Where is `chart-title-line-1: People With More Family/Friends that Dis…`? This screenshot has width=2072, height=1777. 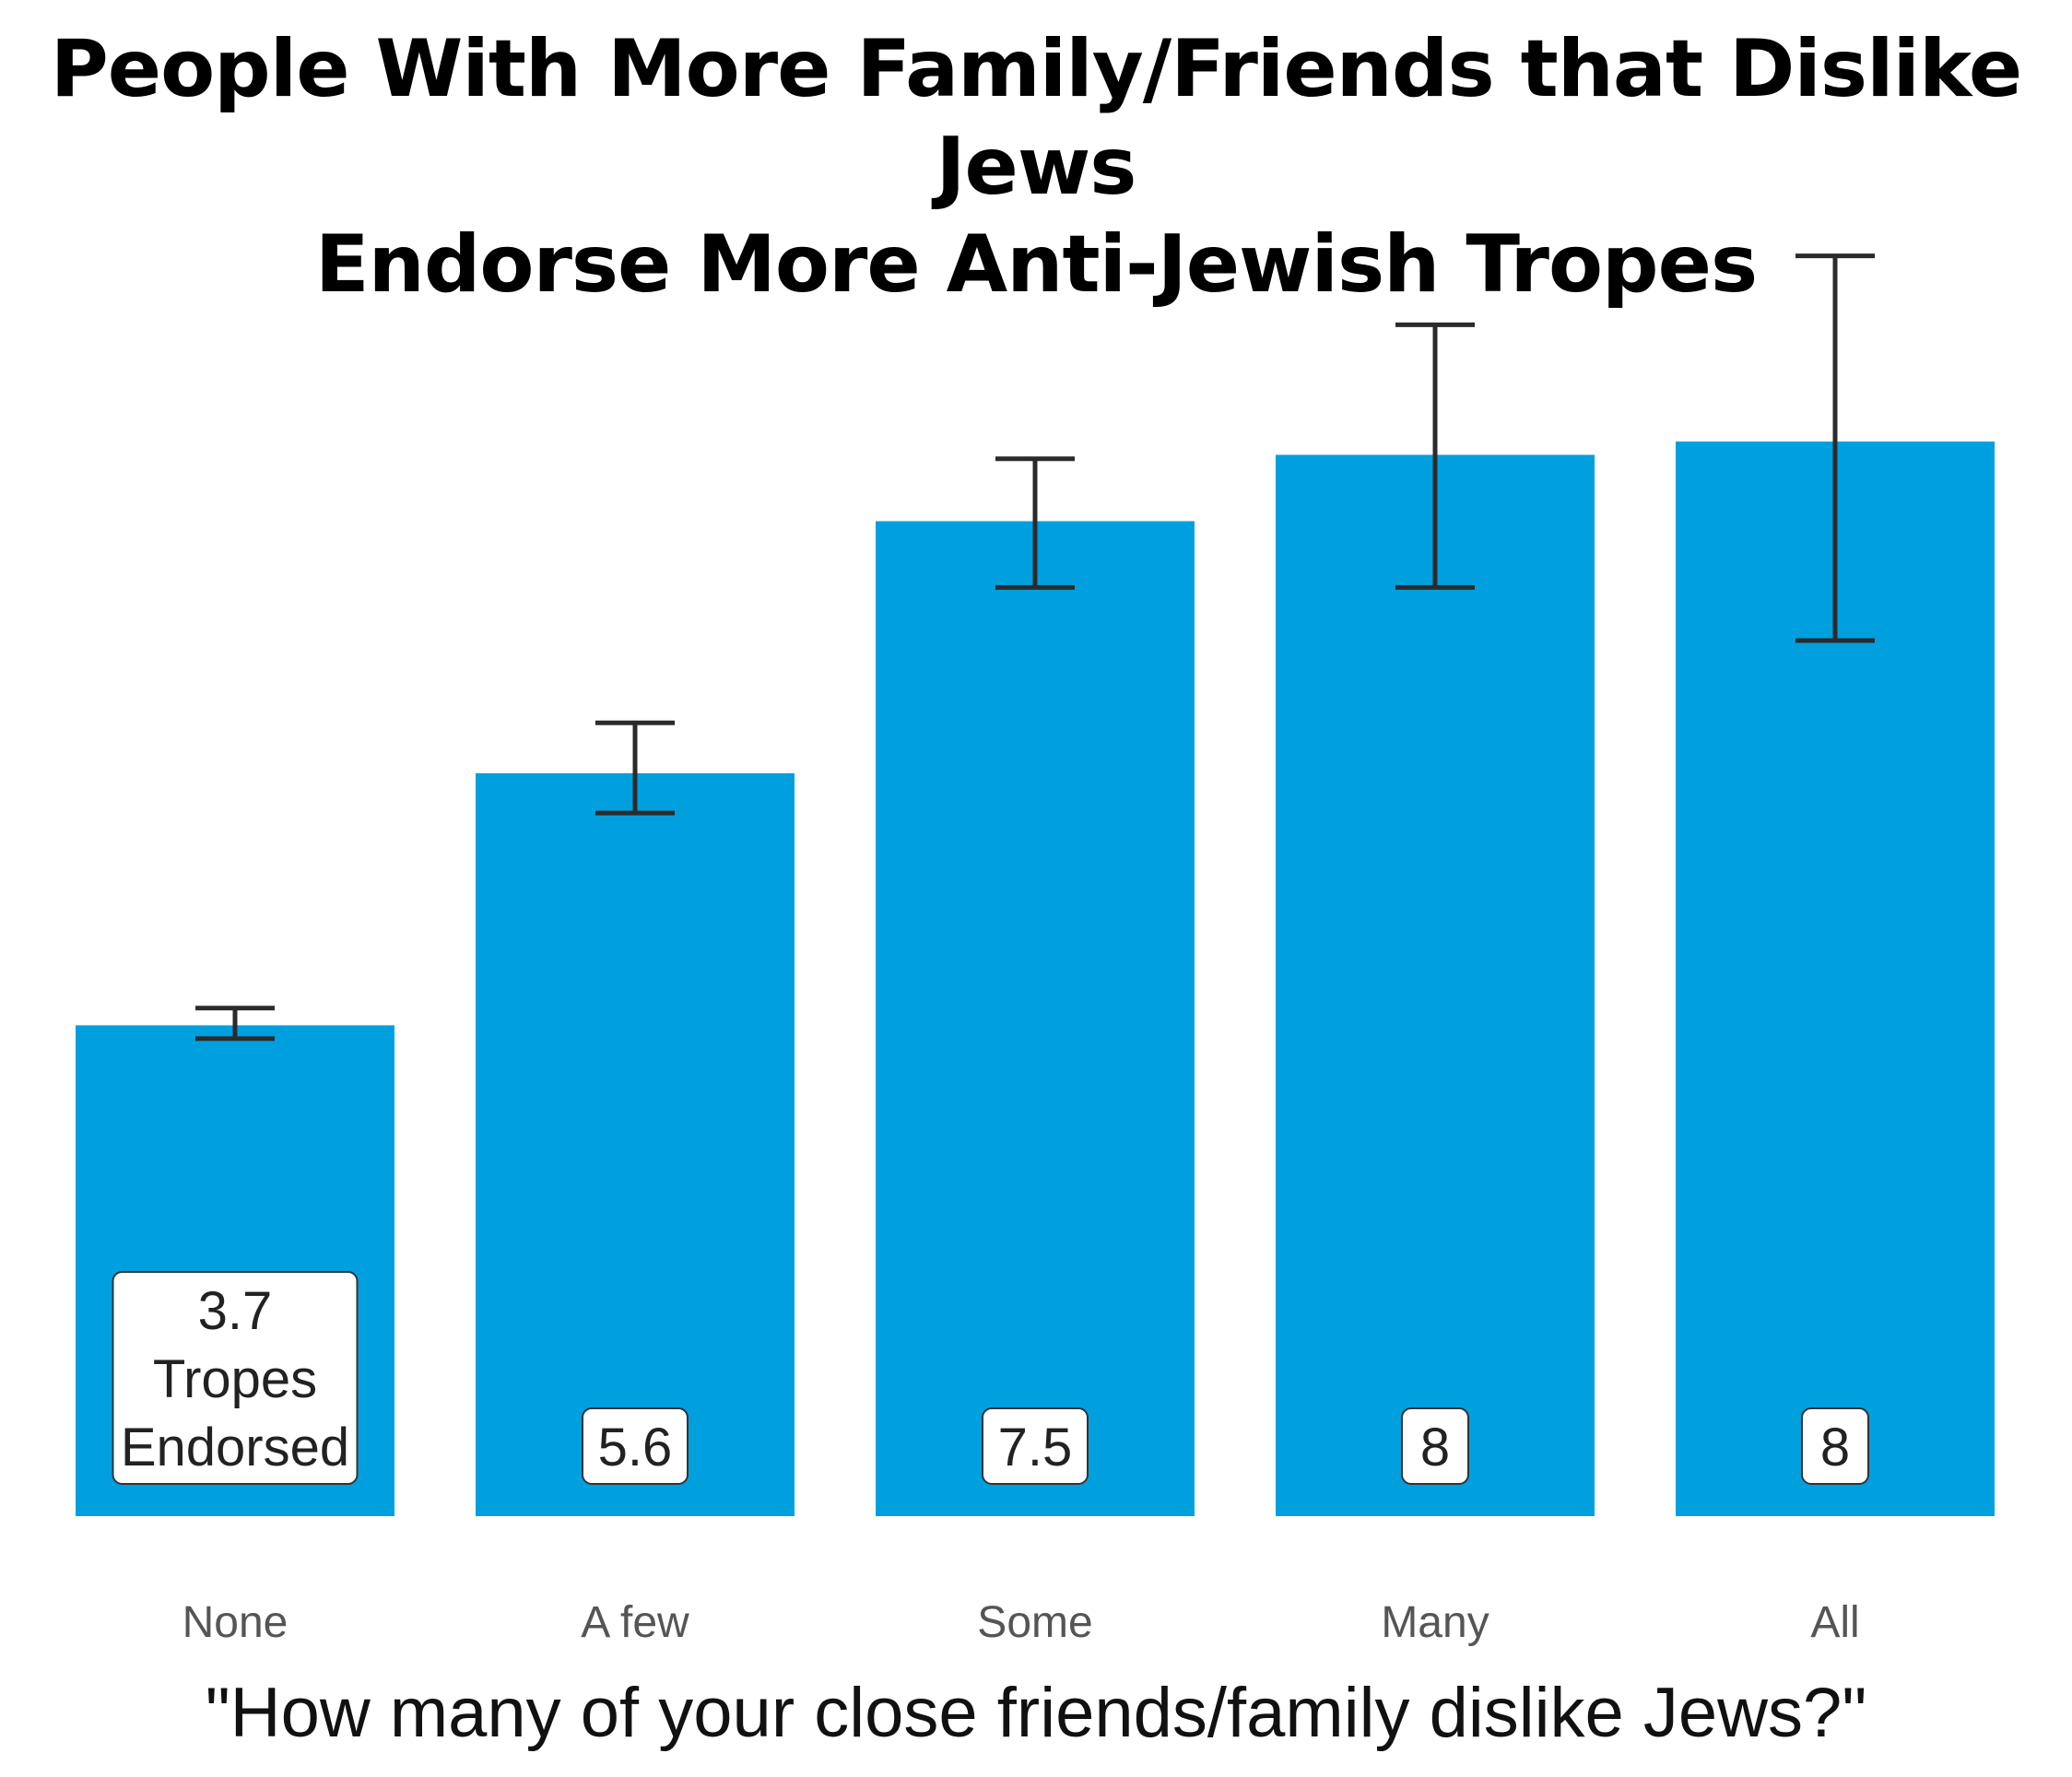
chart-title-line-1: People With More Family/Friends that Dis… is located at coordinates (1036, 118).